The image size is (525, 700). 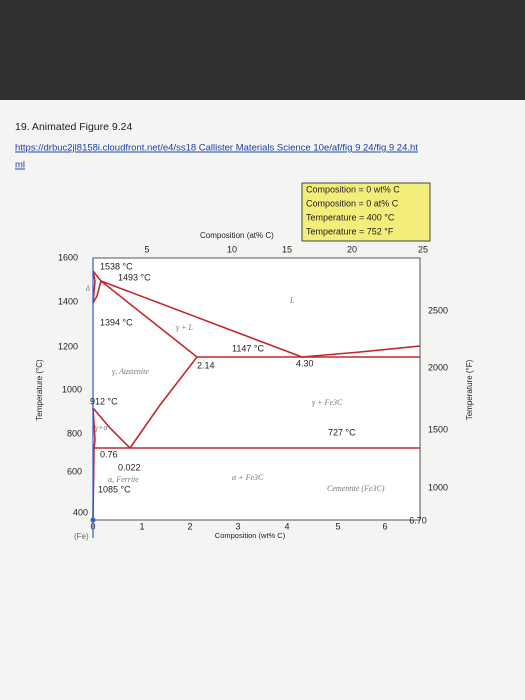 What do you see at coordinates (123, 479) in the screenshot?
I see `region-label: α, Ferrite` at bounding box center [123, 479].